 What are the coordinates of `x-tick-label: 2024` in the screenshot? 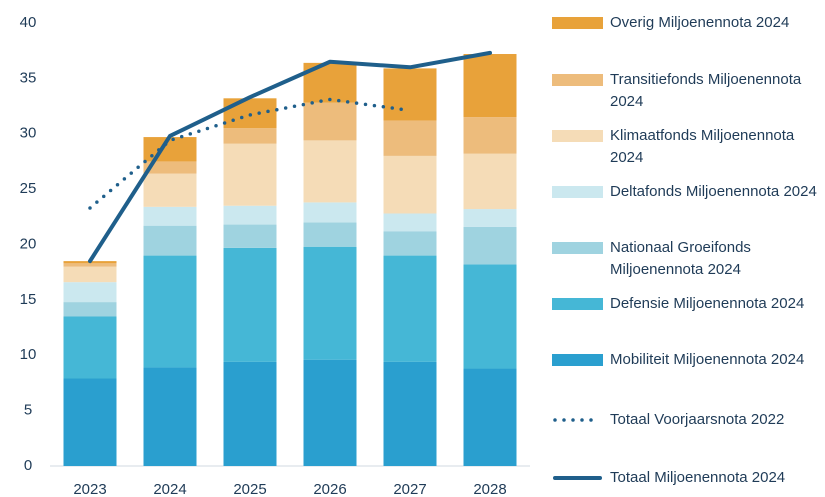 It's located at (169, 489).